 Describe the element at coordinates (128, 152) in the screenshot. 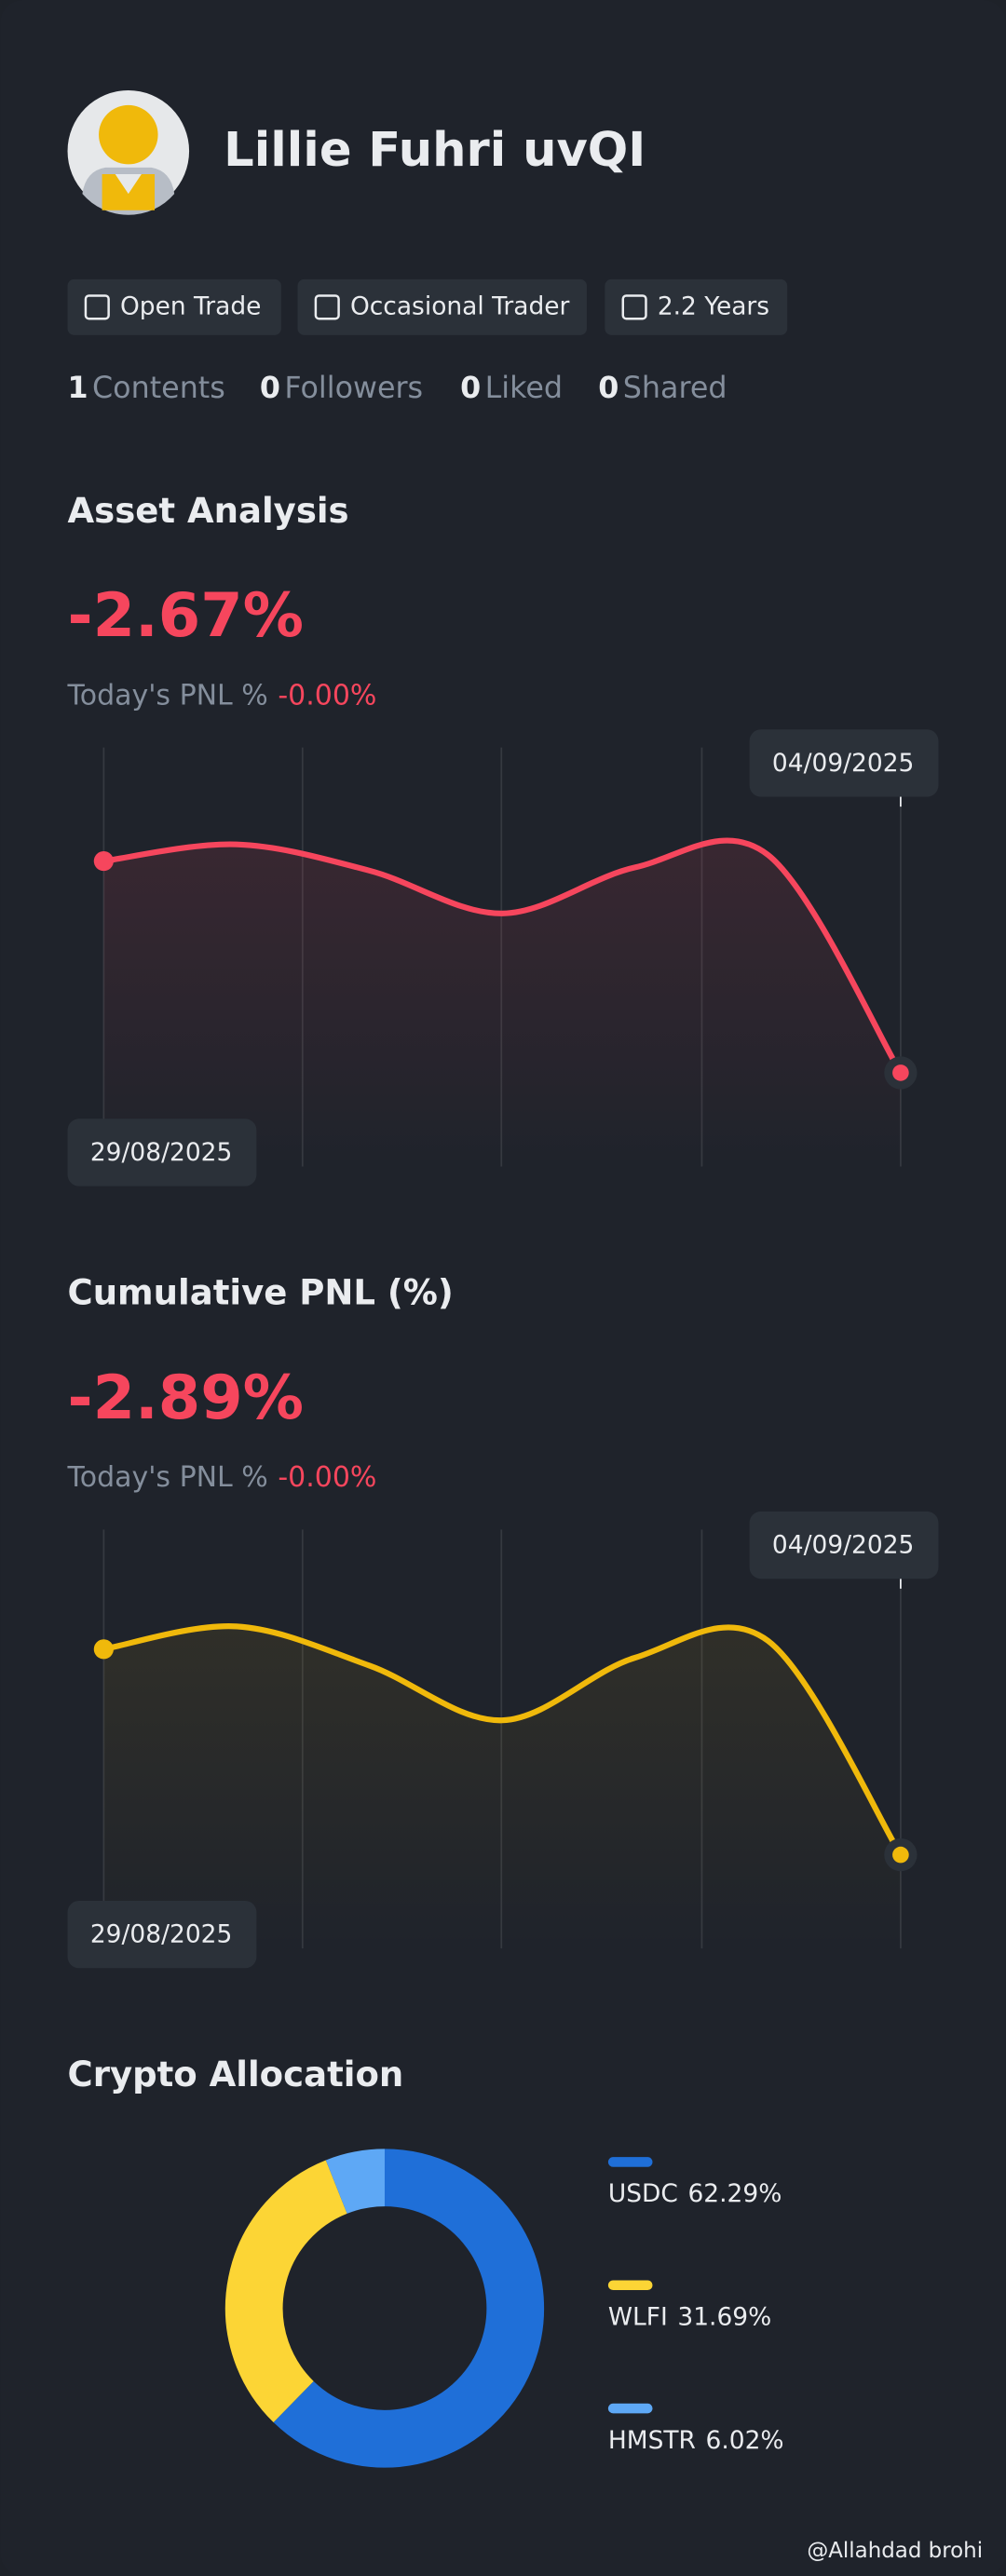

I see `avatar` at that location.